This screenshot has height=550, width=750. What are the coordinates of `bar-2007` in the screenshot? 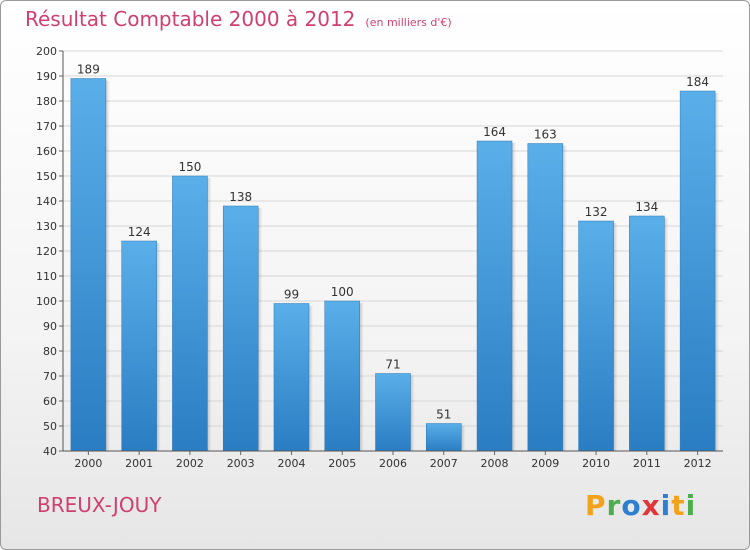 It's located at (444, 437).